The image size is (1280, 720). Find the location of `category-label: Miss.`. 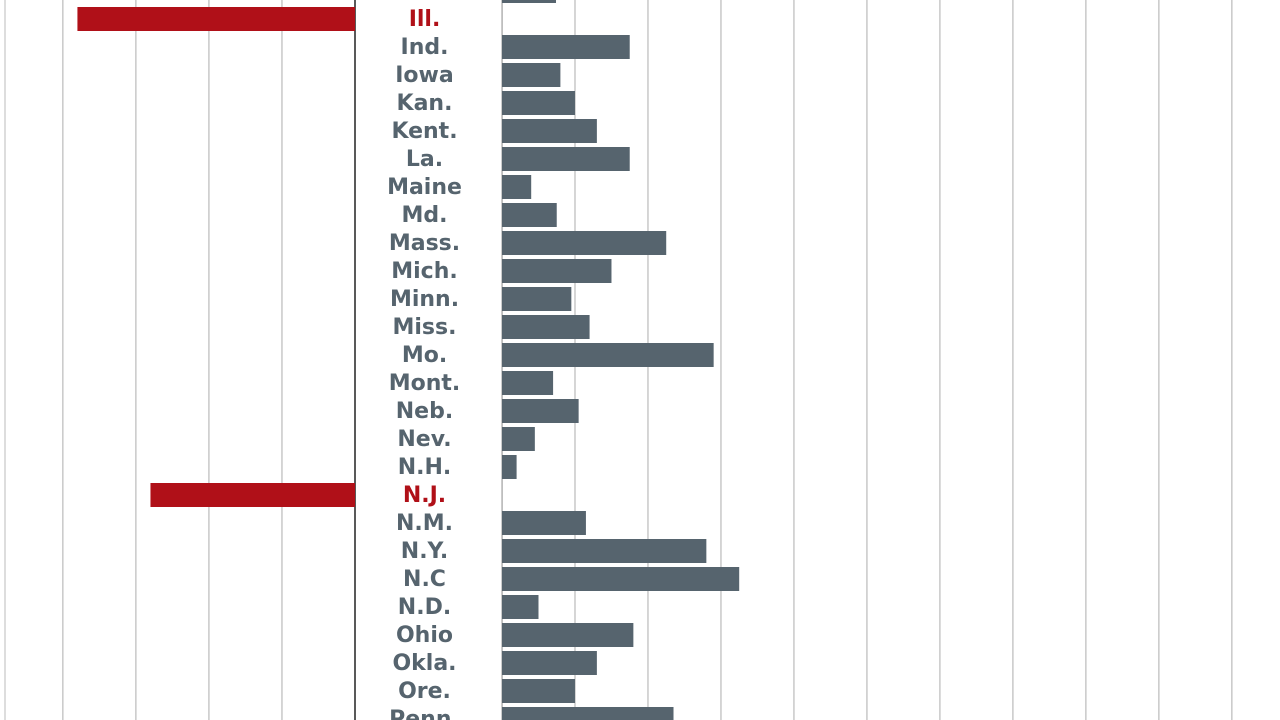

category-label: Miss. is located at coordinates (425, 327).